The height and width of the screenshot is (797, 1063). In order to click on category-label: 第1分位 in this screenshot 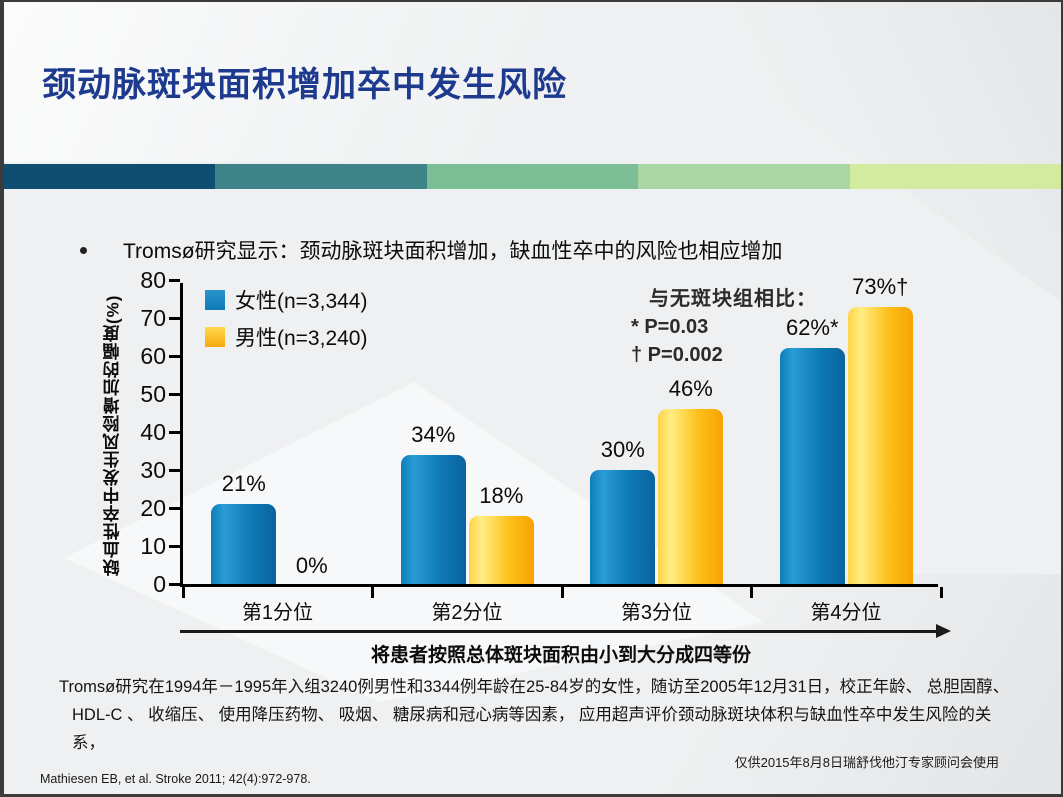, I will do `click(277, 613)`.